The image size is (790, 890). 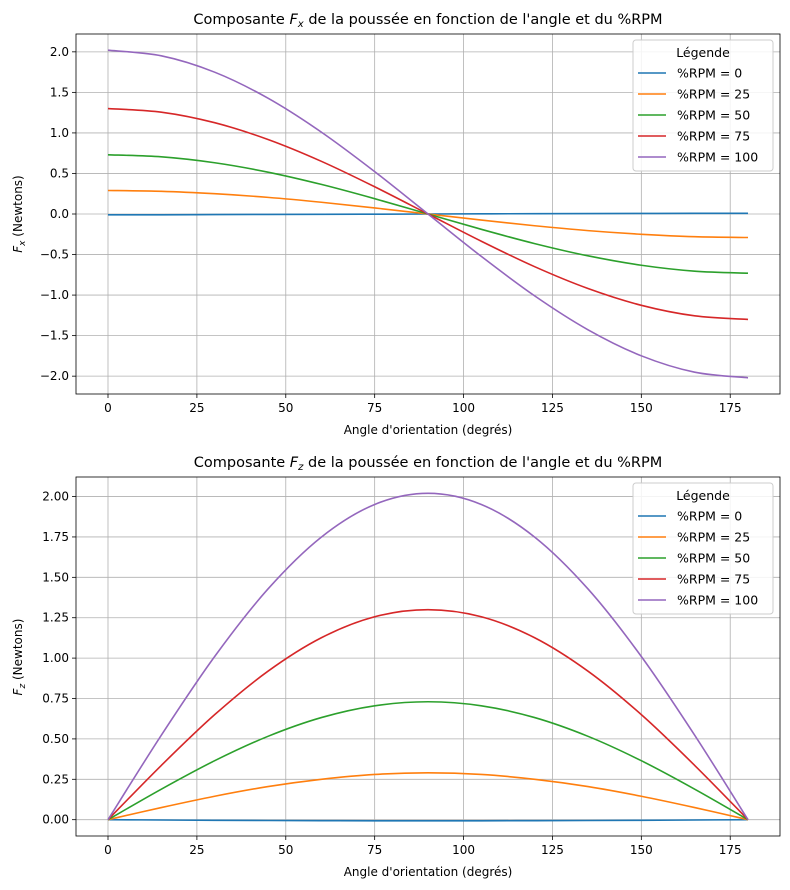 I want to click on y-tick-label: 0.75, so click(x=55, y=699).